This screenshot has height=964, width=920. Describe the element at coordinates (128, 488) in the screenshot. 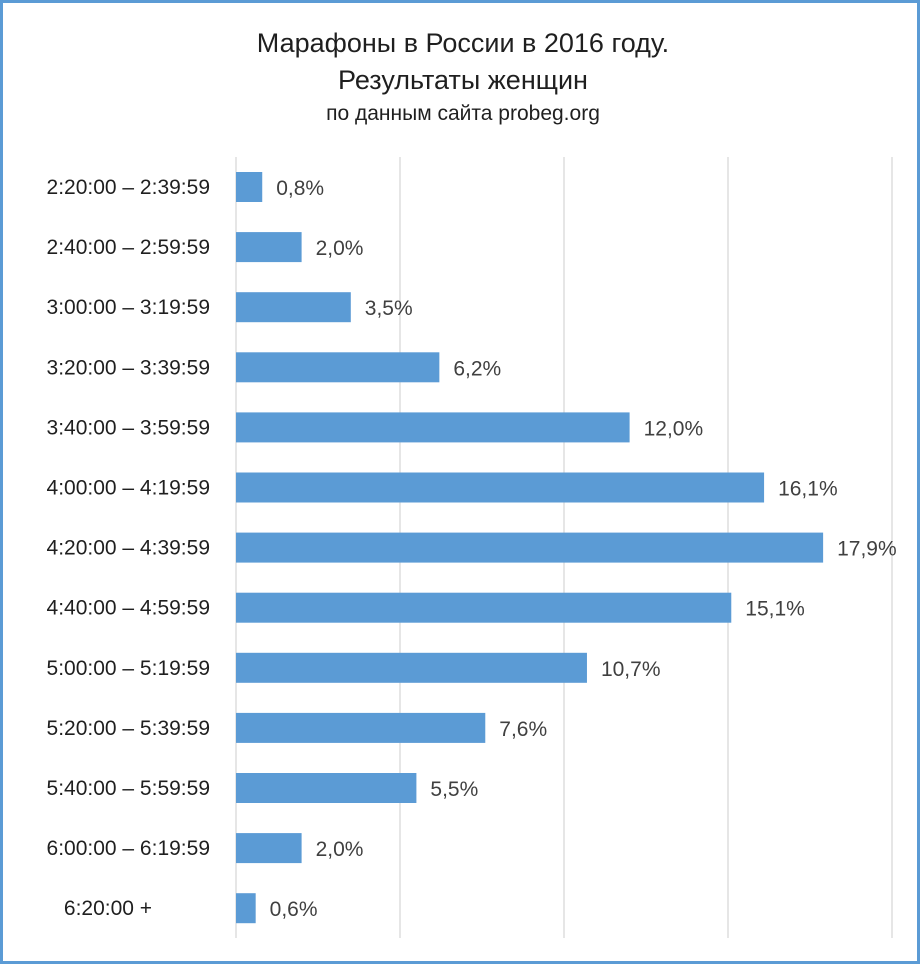

I see `category-label: 4:00:00 – 4:19:59` at that location.